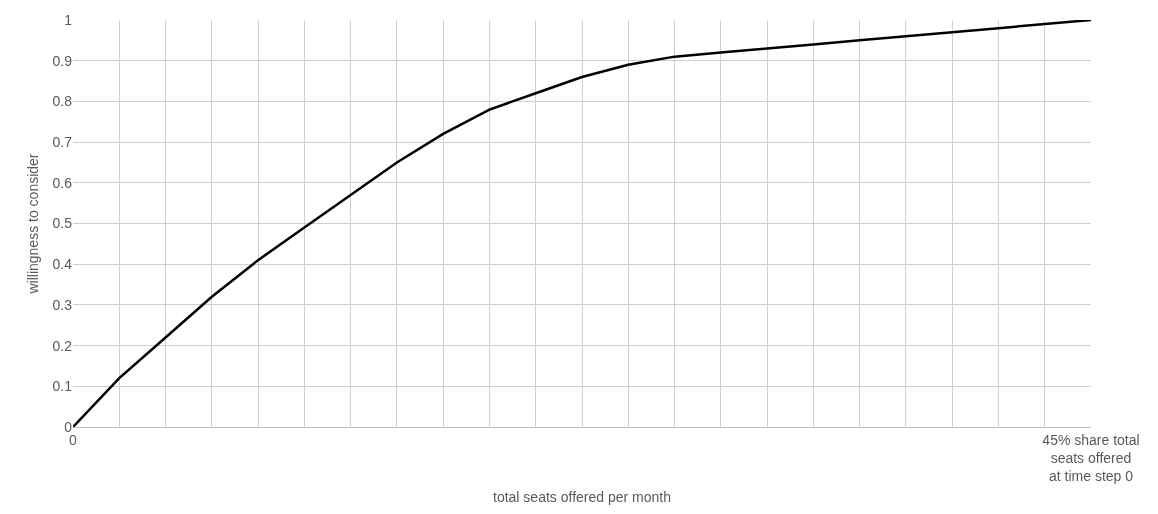  What do you see at coordinates (62, 60) in the screenshot?
I see `y-tick-label: 0.9` at bounding box center [62, 60].